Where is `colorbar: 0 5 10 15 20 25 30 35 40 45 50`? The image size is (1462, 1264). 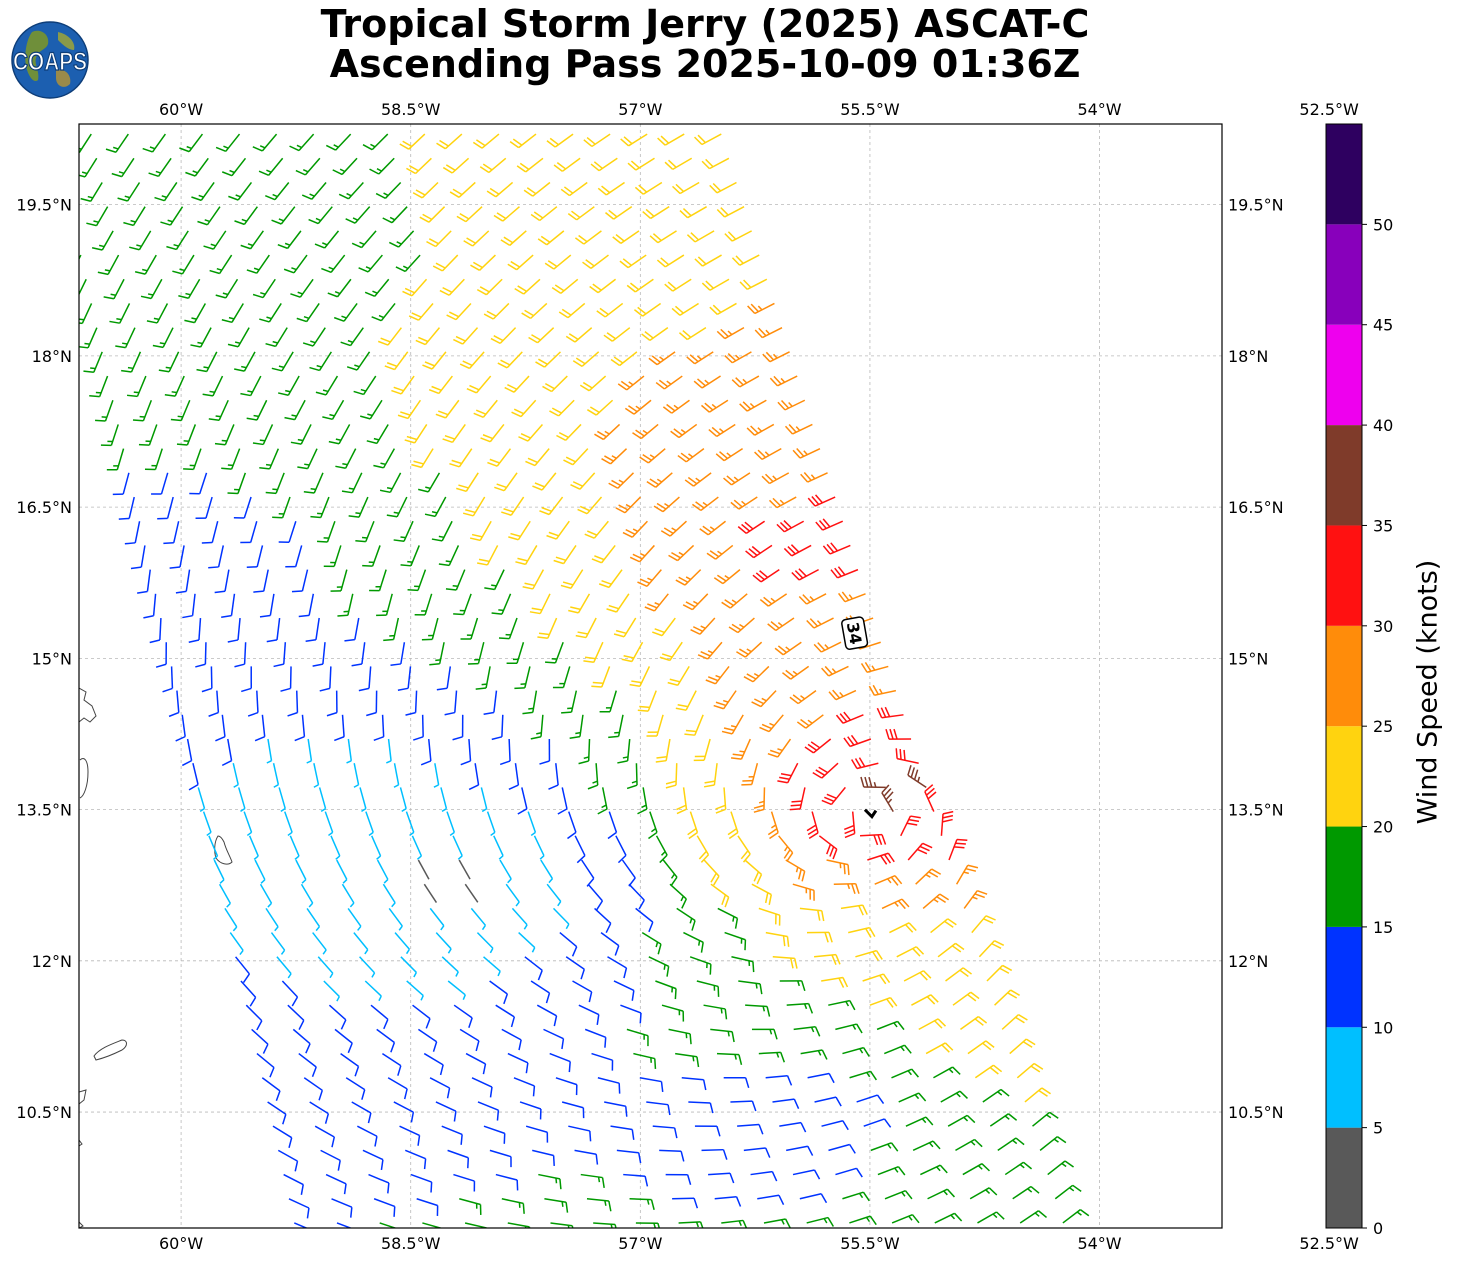
colorbar: 0 5 10 15 20 25 30 35 40 45 50 is located at coordinates (1359, 680).